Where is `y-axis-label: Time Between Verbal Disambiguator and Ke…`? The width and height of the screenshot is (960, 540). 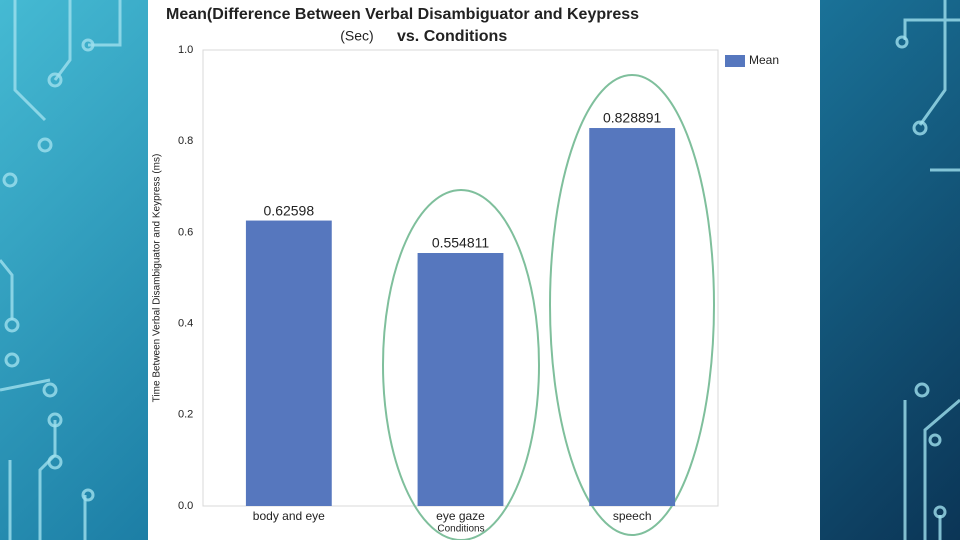 y-axis-label: Time Between Verbal Disambiguator and Ke… is located at coordinates (157, 278).